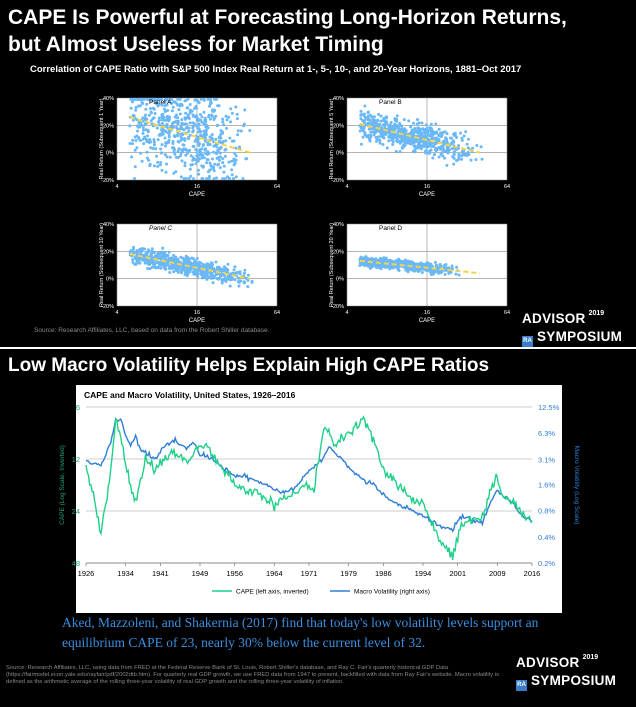  I want to click on y-right-tick-label: 0.2%, so click(546, 563).